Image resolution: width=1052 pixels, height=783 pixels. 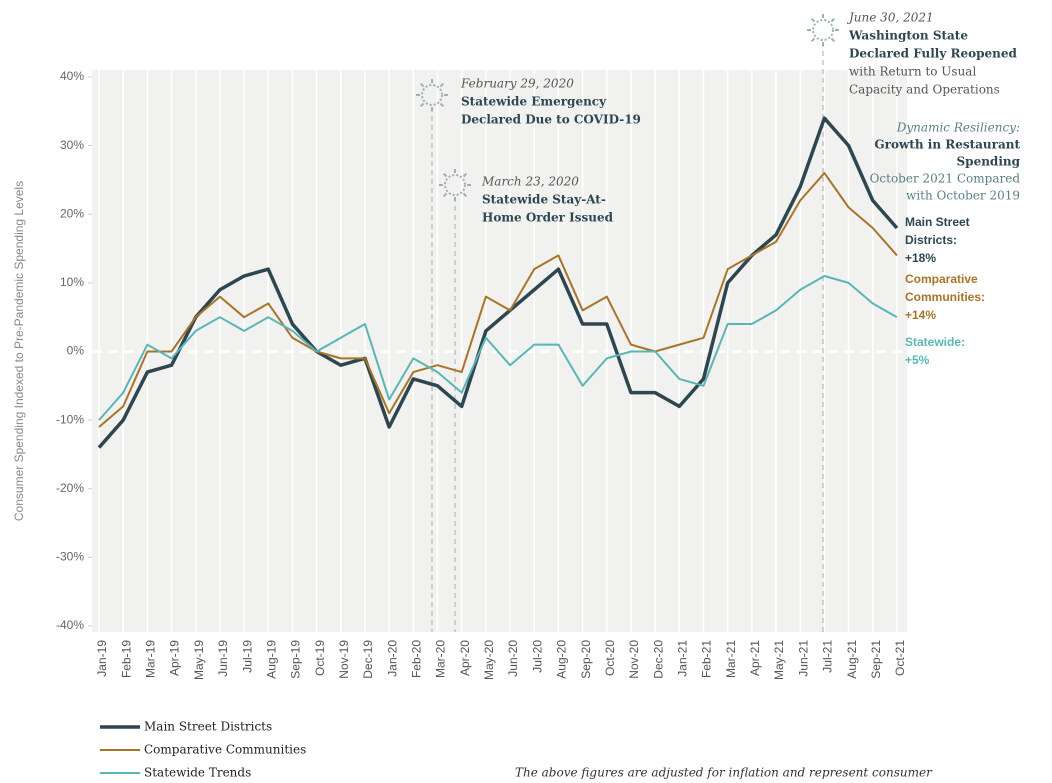 What do you see at coordinates (876, 659) in the screenshot?
I see `x-tick-label: Sep-21` at bounding box center [876, 659].